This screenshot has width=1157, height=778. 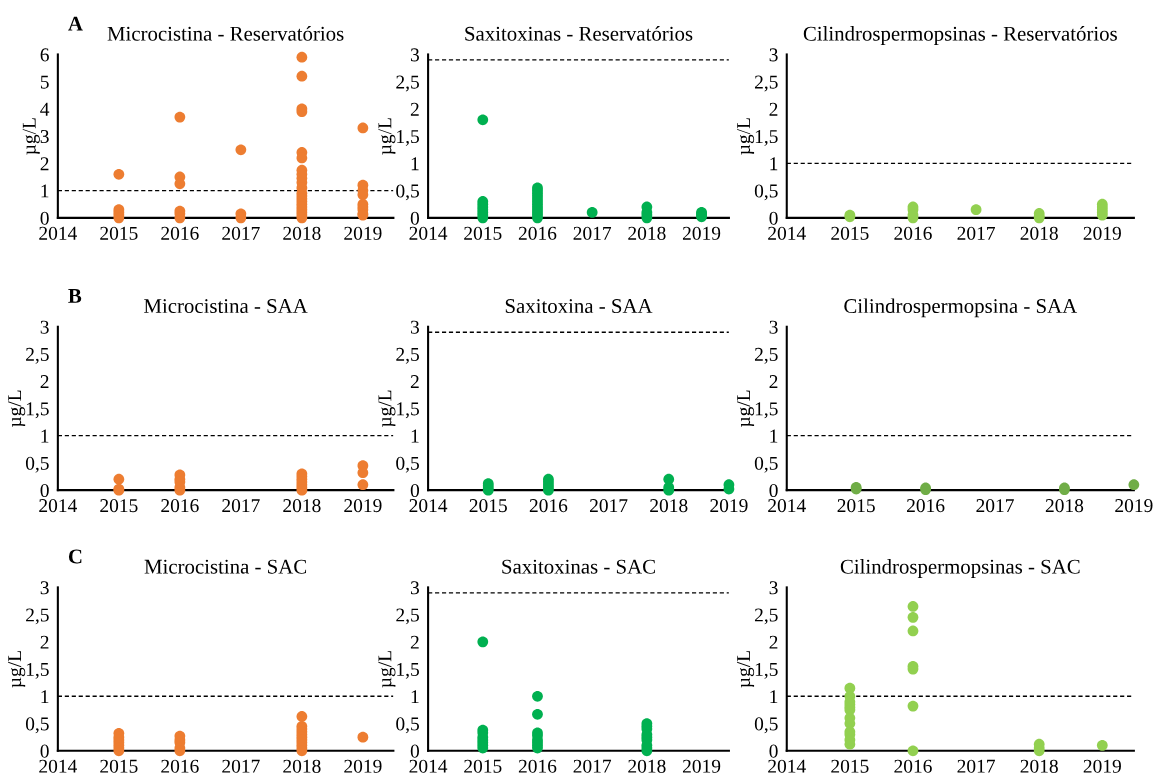 I want to click on chart-title: Microcistina - SAA, so click(x=226, y=306).